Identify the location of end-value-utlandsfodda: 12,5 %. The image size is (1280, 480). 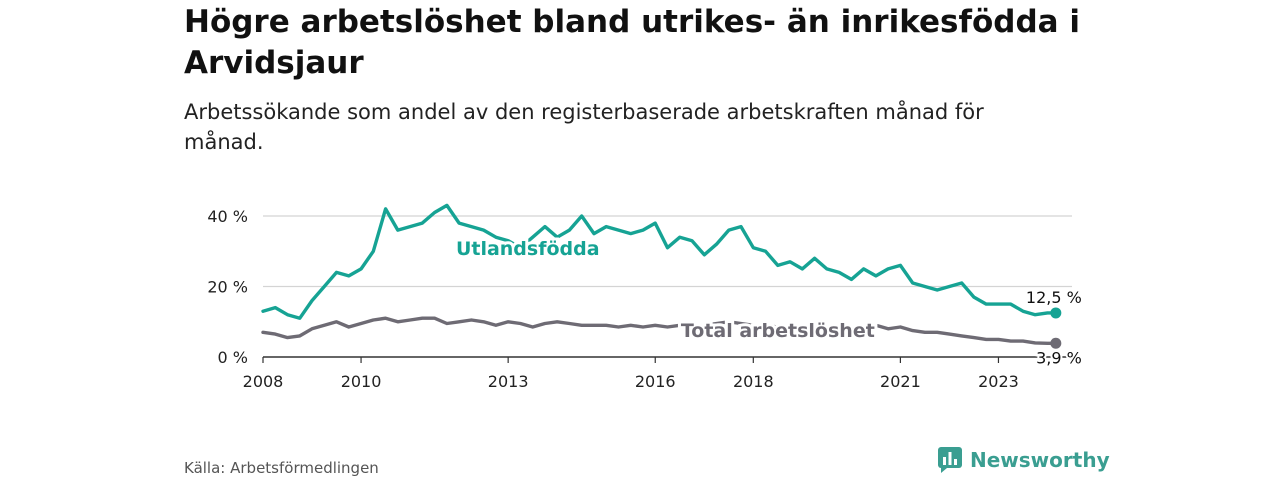
(1054, 297).